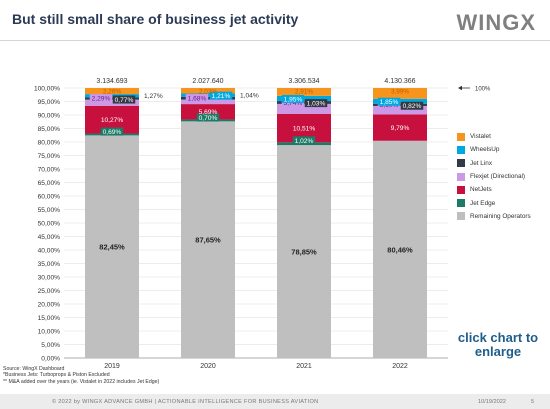 The width and height of the screenshot is (550, 409). I want to click on footer-date: 10/19/2022, so click(492, 402).